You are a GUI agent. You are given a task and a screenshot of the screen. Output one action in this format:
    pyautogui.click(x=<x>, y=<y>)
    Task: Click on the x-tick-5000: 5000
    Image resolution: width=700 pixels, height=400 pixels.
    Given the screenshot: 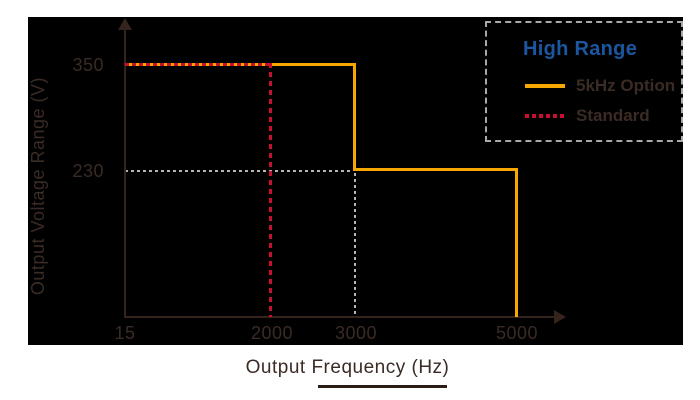 What is the action you would take?
    pyautogui.click(x=517, y=333)
    